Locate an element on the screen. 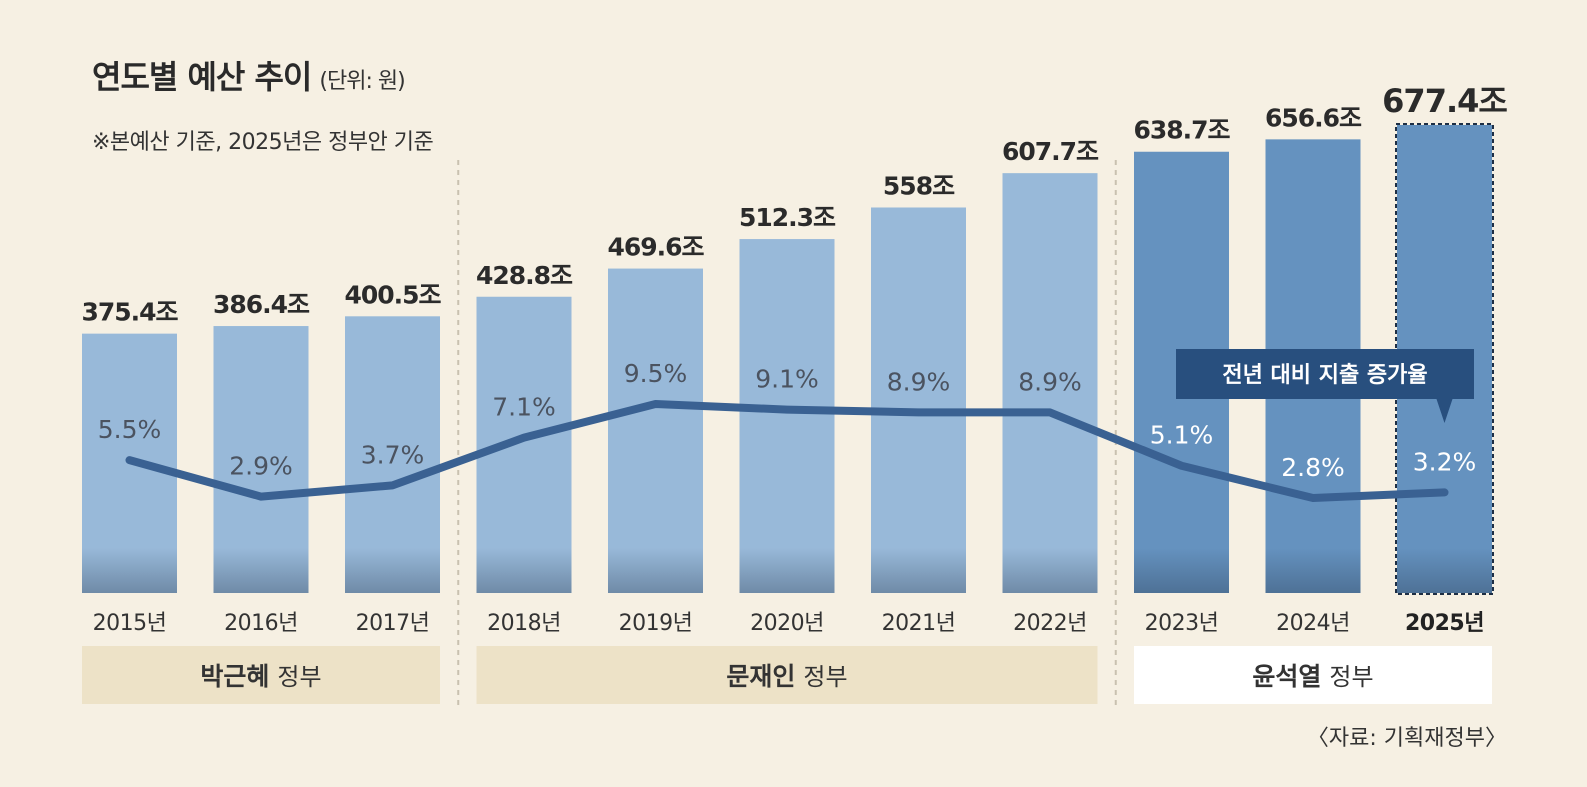 The height and width of the screenshot is (787, 1587). bar-2022년 is located at coordinates (1050, 383).